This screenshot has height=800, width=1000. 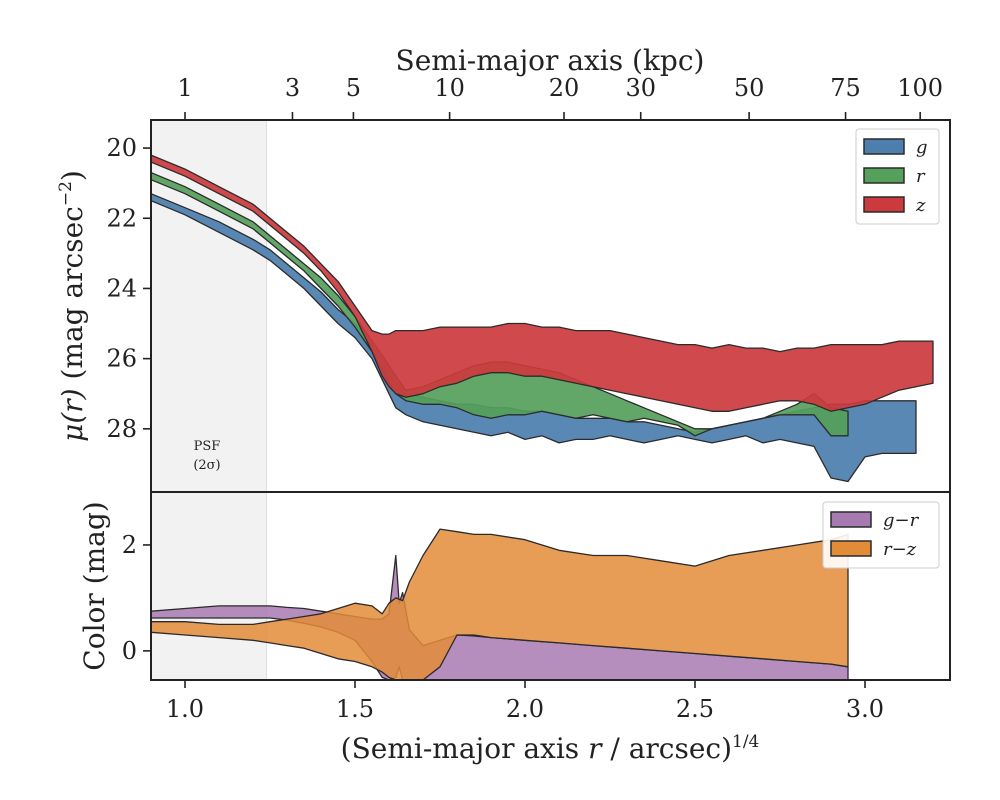 I want to click on bottom-legend-swatch-g−r, so click(x=851, y=519).